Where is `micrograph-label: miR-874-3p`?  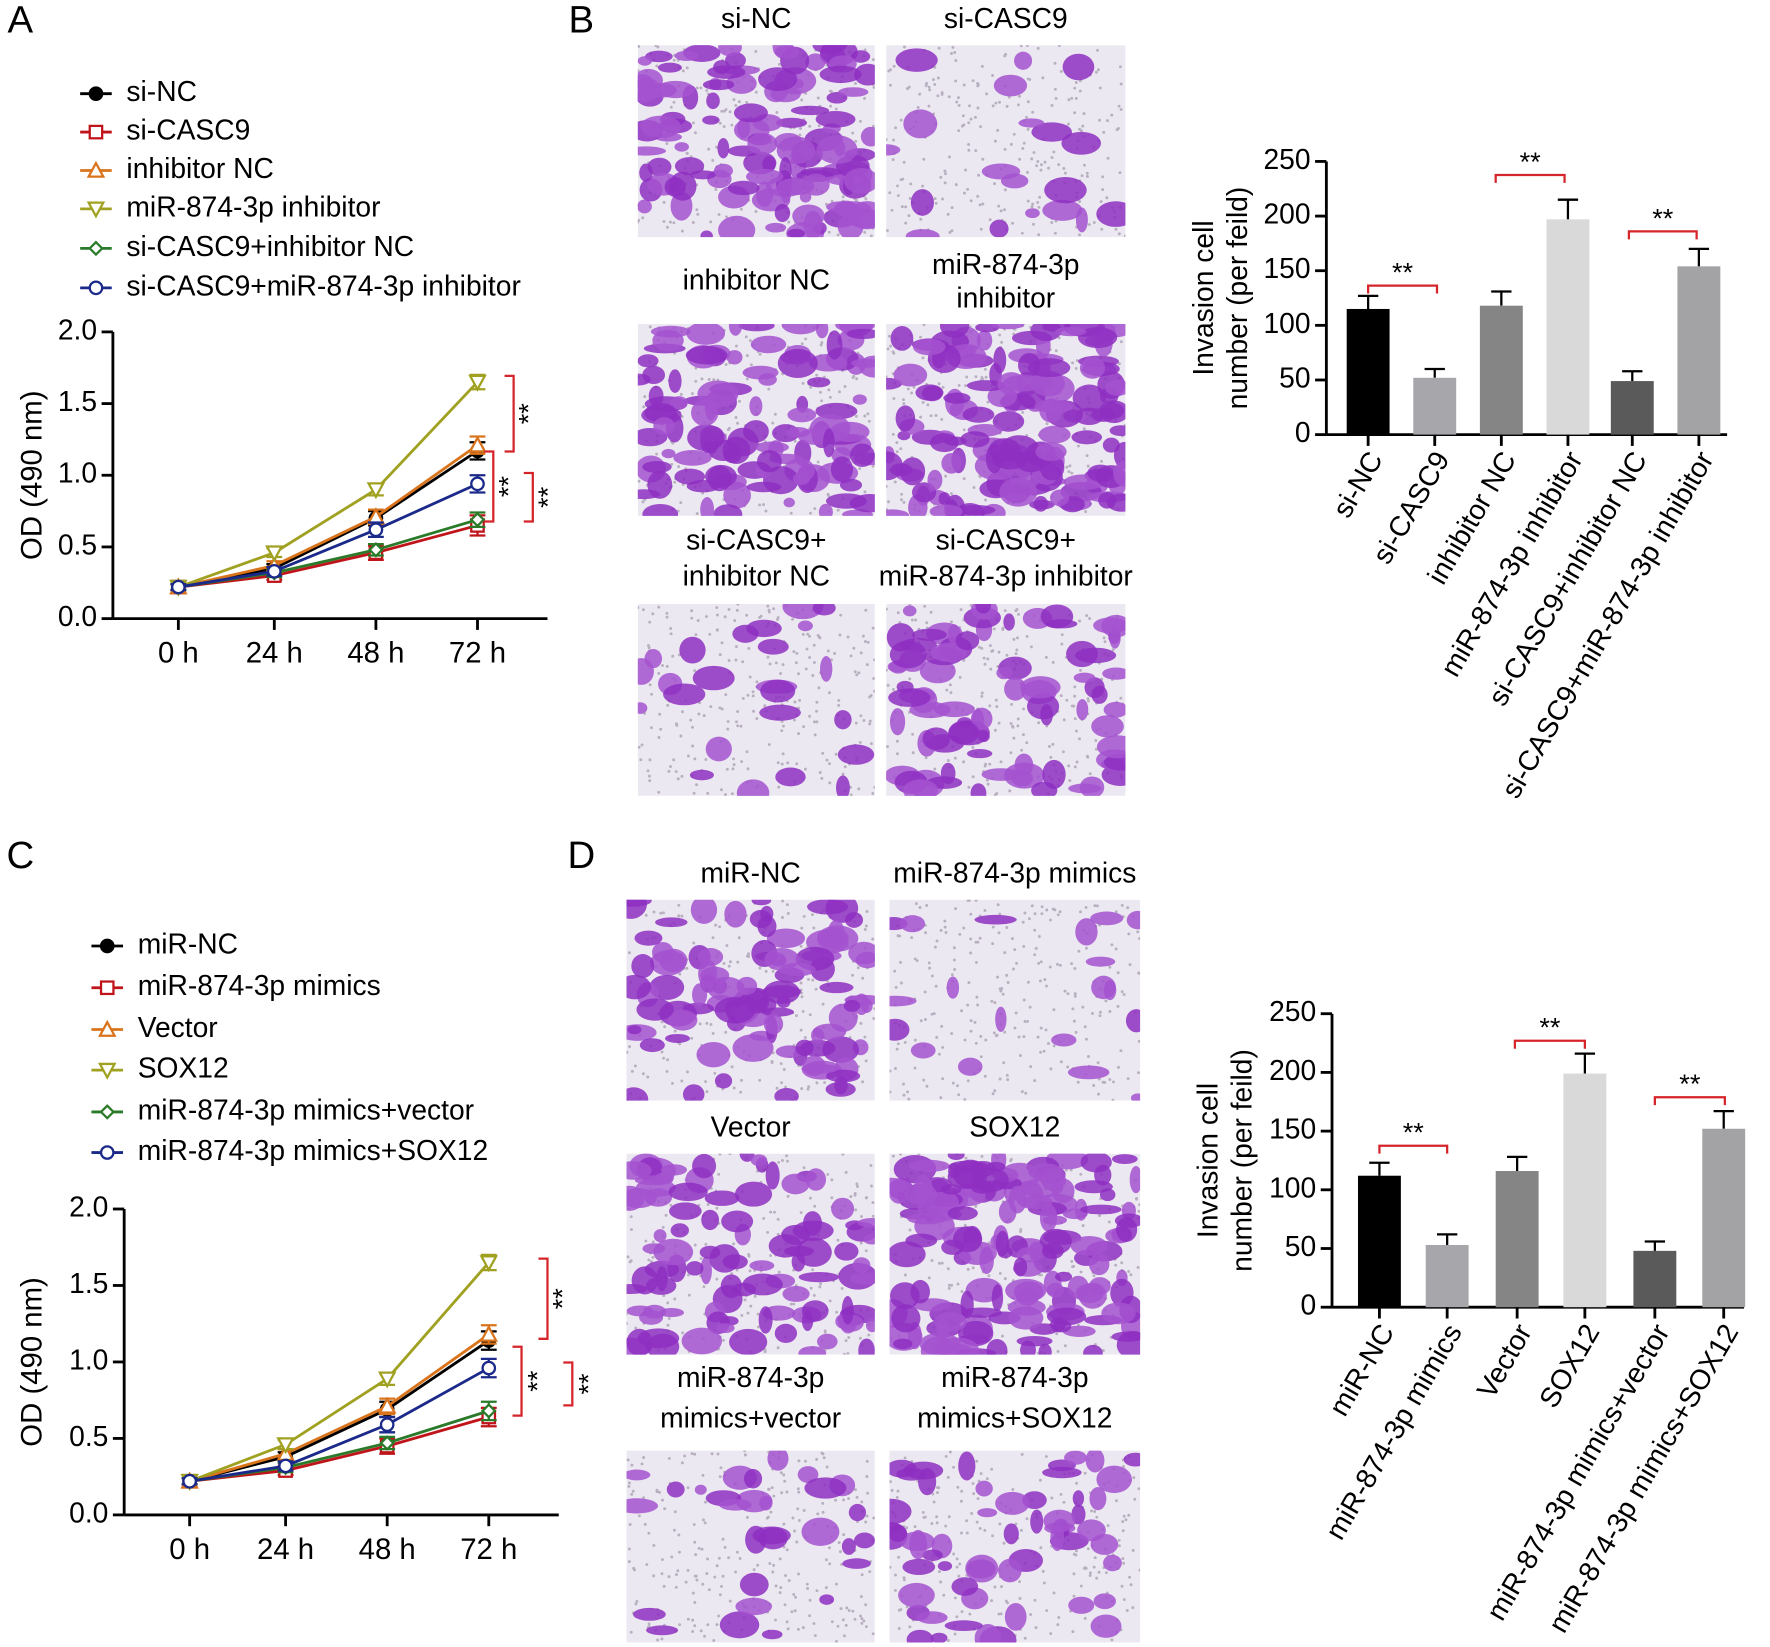
micrograph-label: miR-874-3p is located at coordinates (1005, 264).